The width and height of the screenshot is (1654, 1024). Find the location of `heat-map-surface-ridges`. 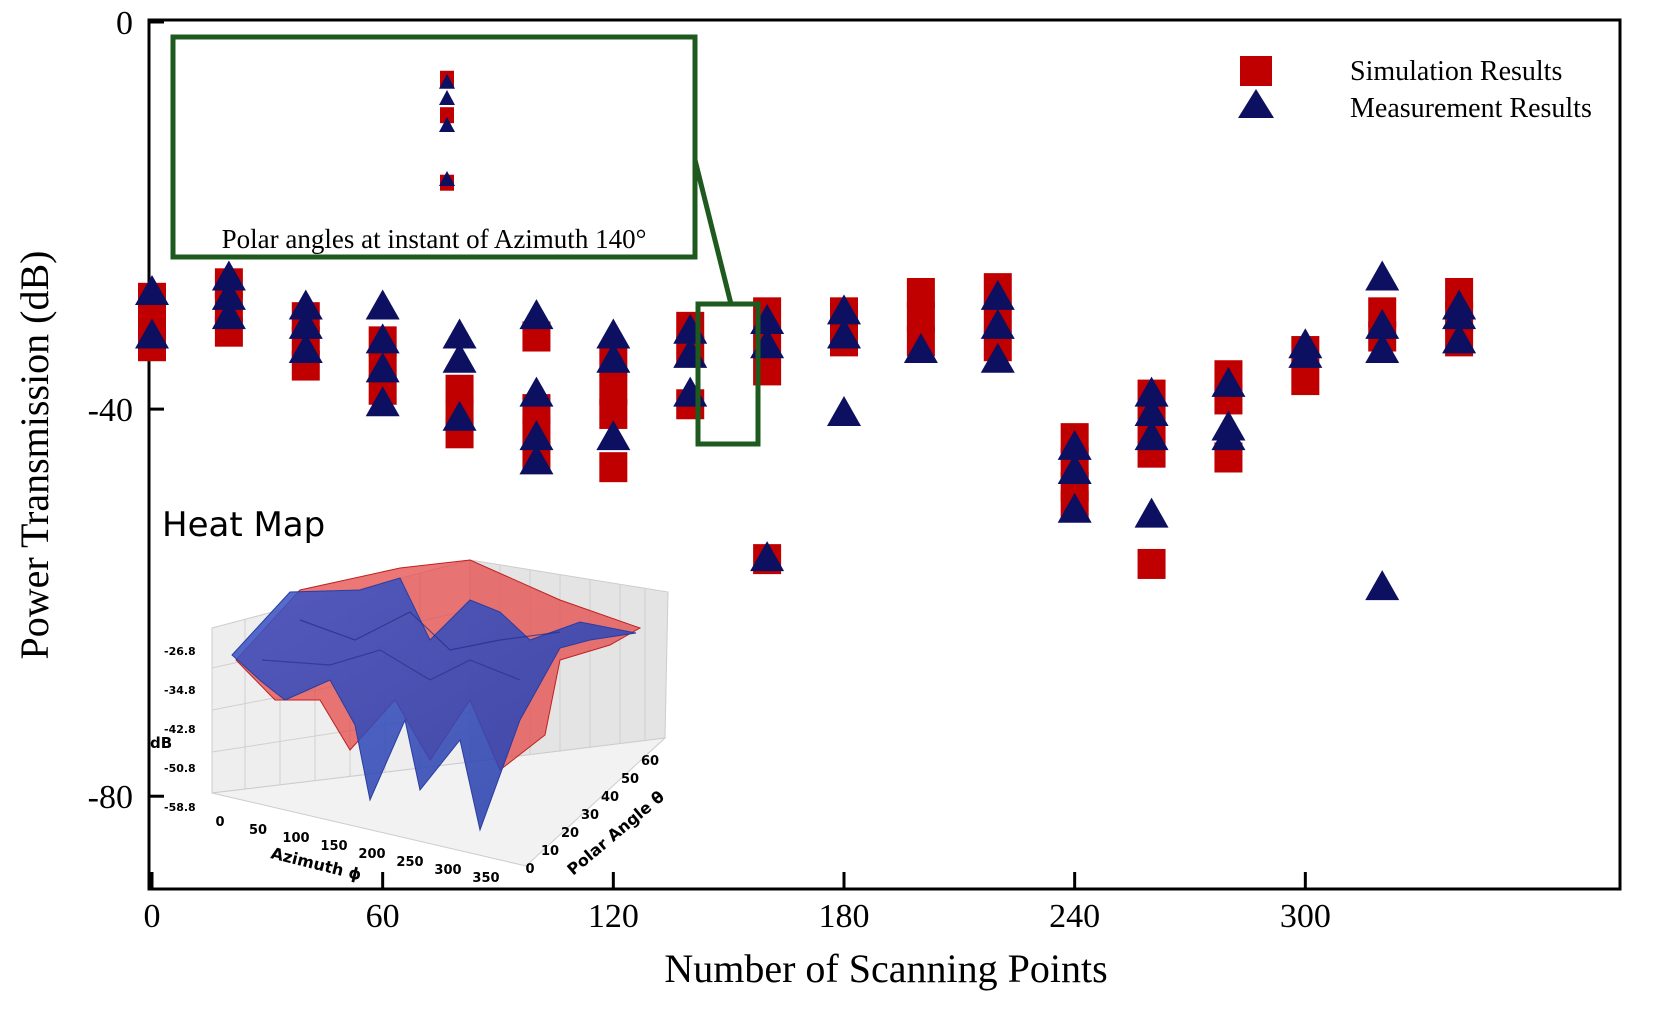

heat-map-surface-ridges is located at coordinates (430, 631).